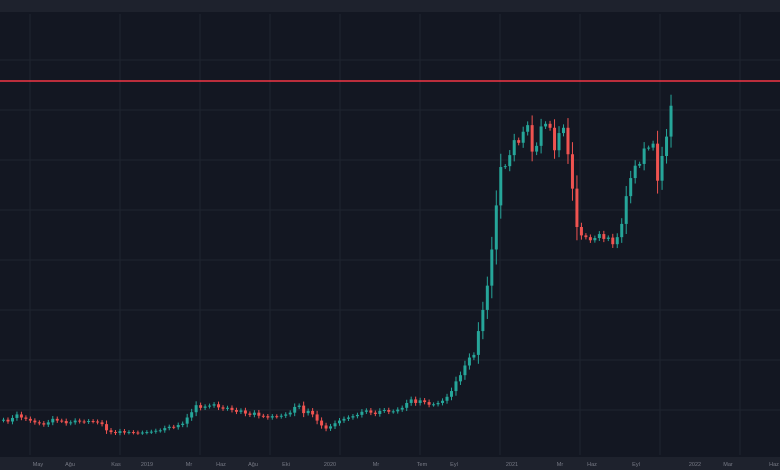 The image size is (780, 470). What do you see at coordinates (390, 6) in the screenshot?
I see `top-toolbar` at bounding box center [390, 6].